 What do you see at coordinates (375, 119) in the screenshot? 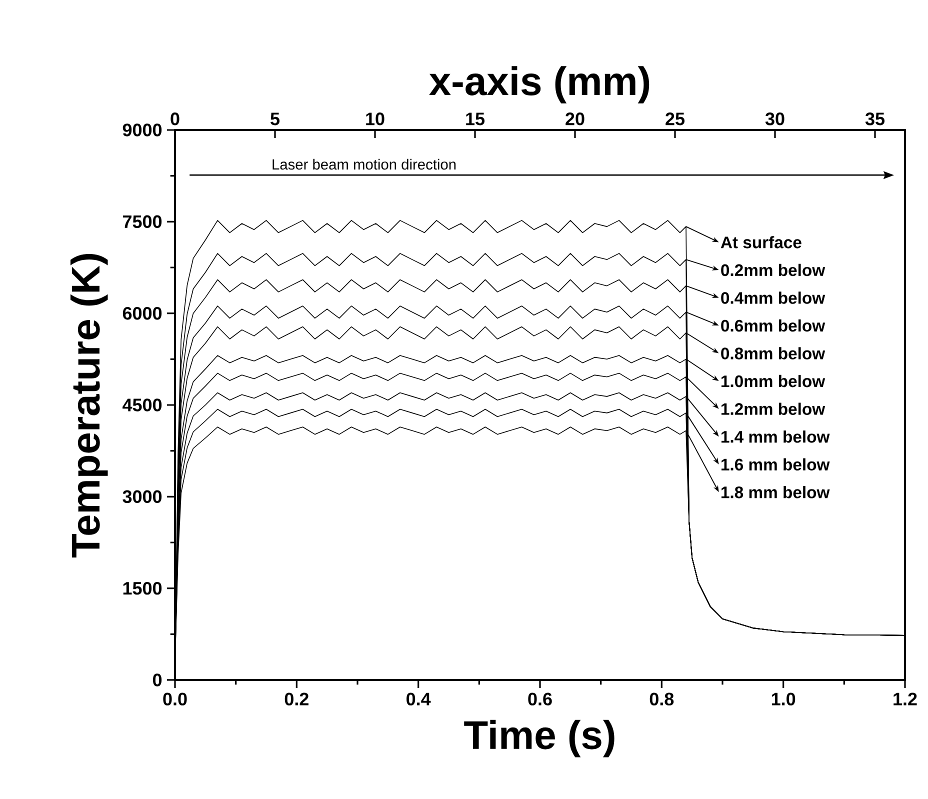
I see `x2-tick-label: 10` at bounding box center [375, 119].